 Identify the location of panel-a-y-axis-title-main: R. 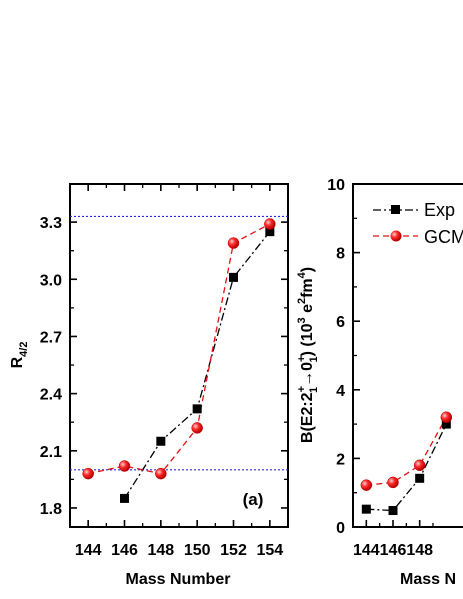
(17, 362).